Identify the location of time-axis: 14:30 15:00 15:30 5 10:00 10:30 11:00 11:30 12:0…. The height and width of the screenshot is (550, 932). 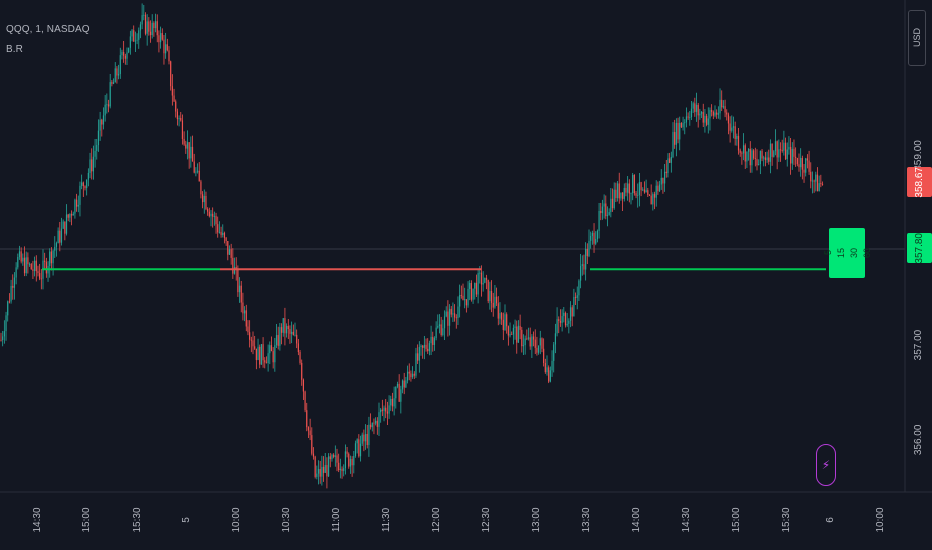
(459, 519).